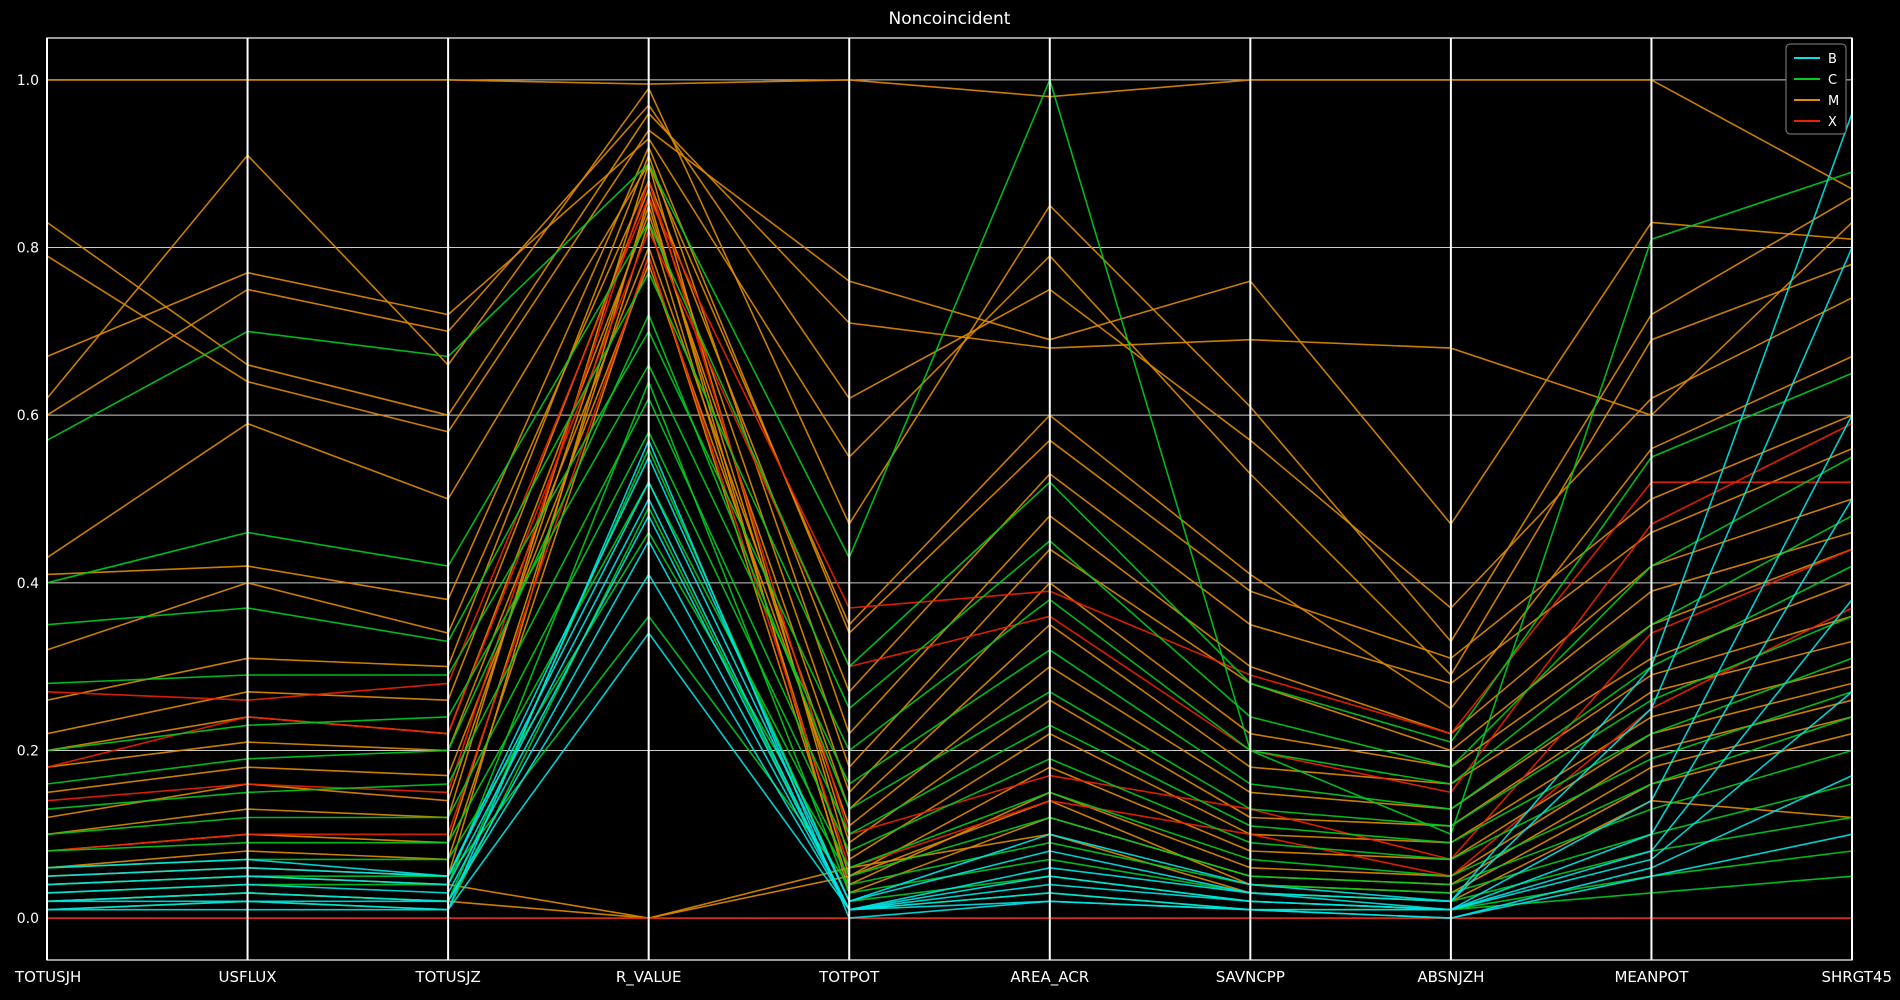  What do you see at coordinates (248, 977) in the screenshot?
I see `axis-name-label: USFLUX` at bounding box center [248, 977].